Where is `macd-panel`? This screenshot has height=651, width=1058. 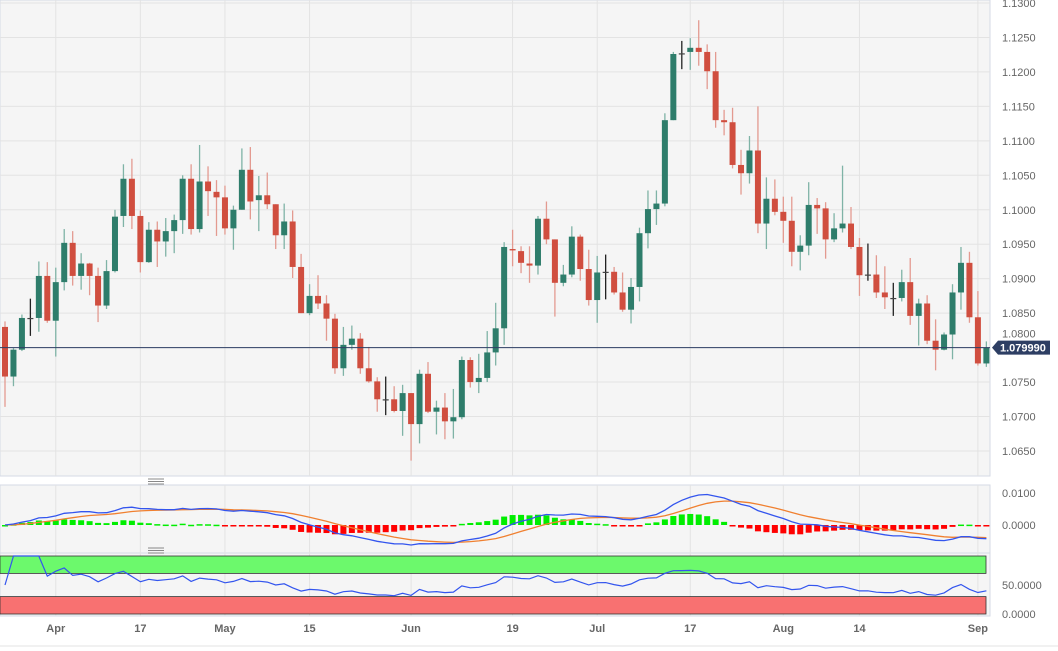
macd-panel is located at coordinates (495, 519).